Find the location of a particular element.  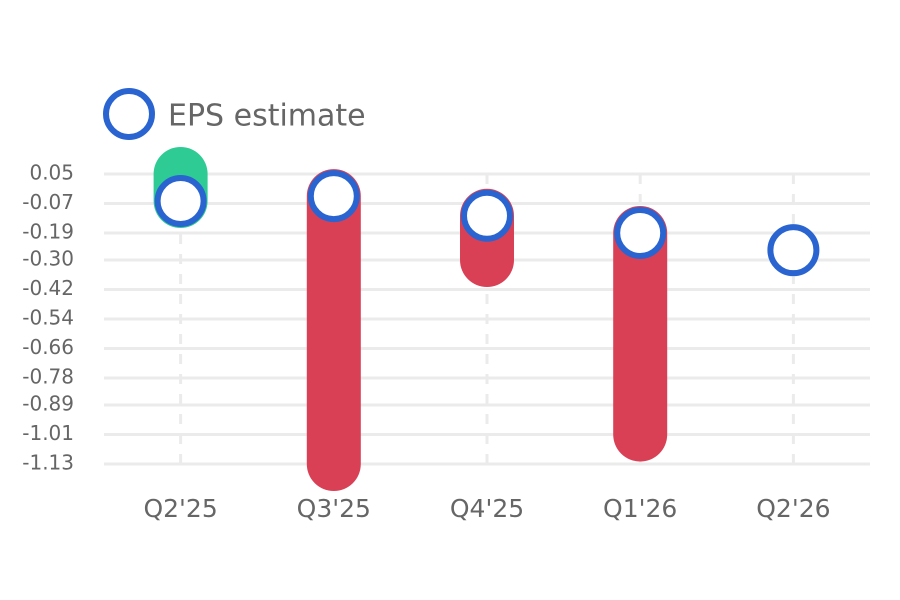

y-tick-label: -1.01 is located at coordinates (48, 433).